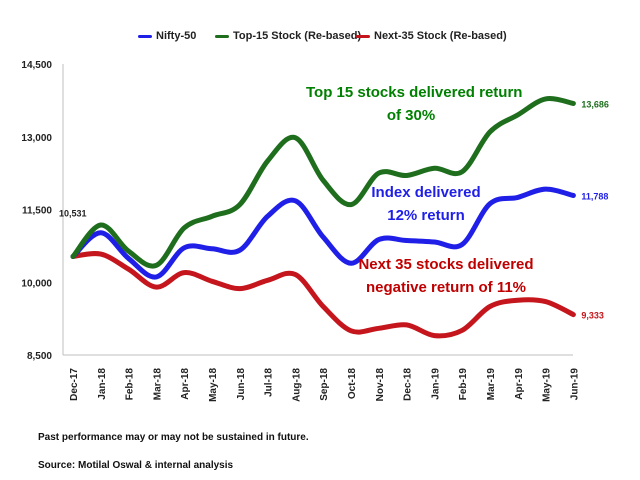 The height and width of the screenshot is (480, 640). I want to click on legend-swatch-top15, so click(222, 36).